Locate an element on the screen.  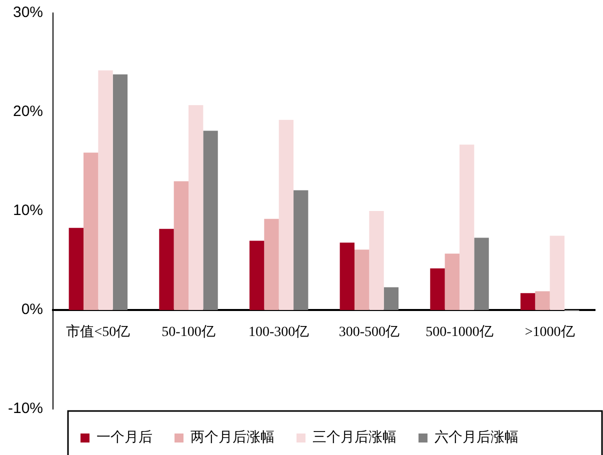
x-tick-label: 50-100亿 is located at coordinates (189, 332).